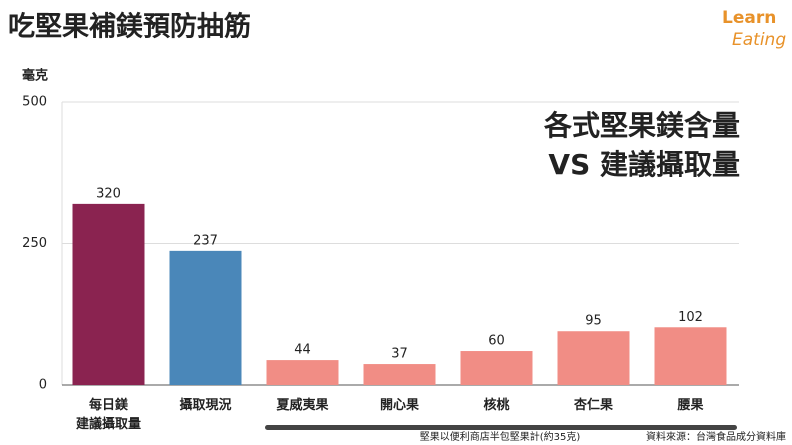 This screenshot has height=445, width=792. Describe the element at coordinates (496, 405) in the screenshot. I see `x-tick-label: 核桃` at that location.